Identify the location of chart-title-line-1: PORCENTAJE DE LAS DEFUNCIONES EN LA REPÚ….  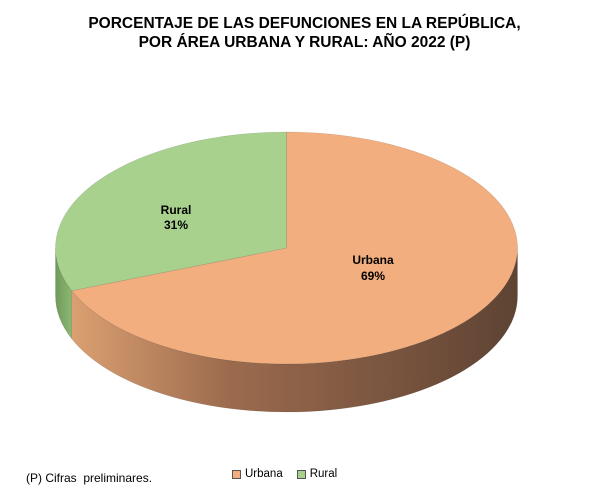
(304, 23).